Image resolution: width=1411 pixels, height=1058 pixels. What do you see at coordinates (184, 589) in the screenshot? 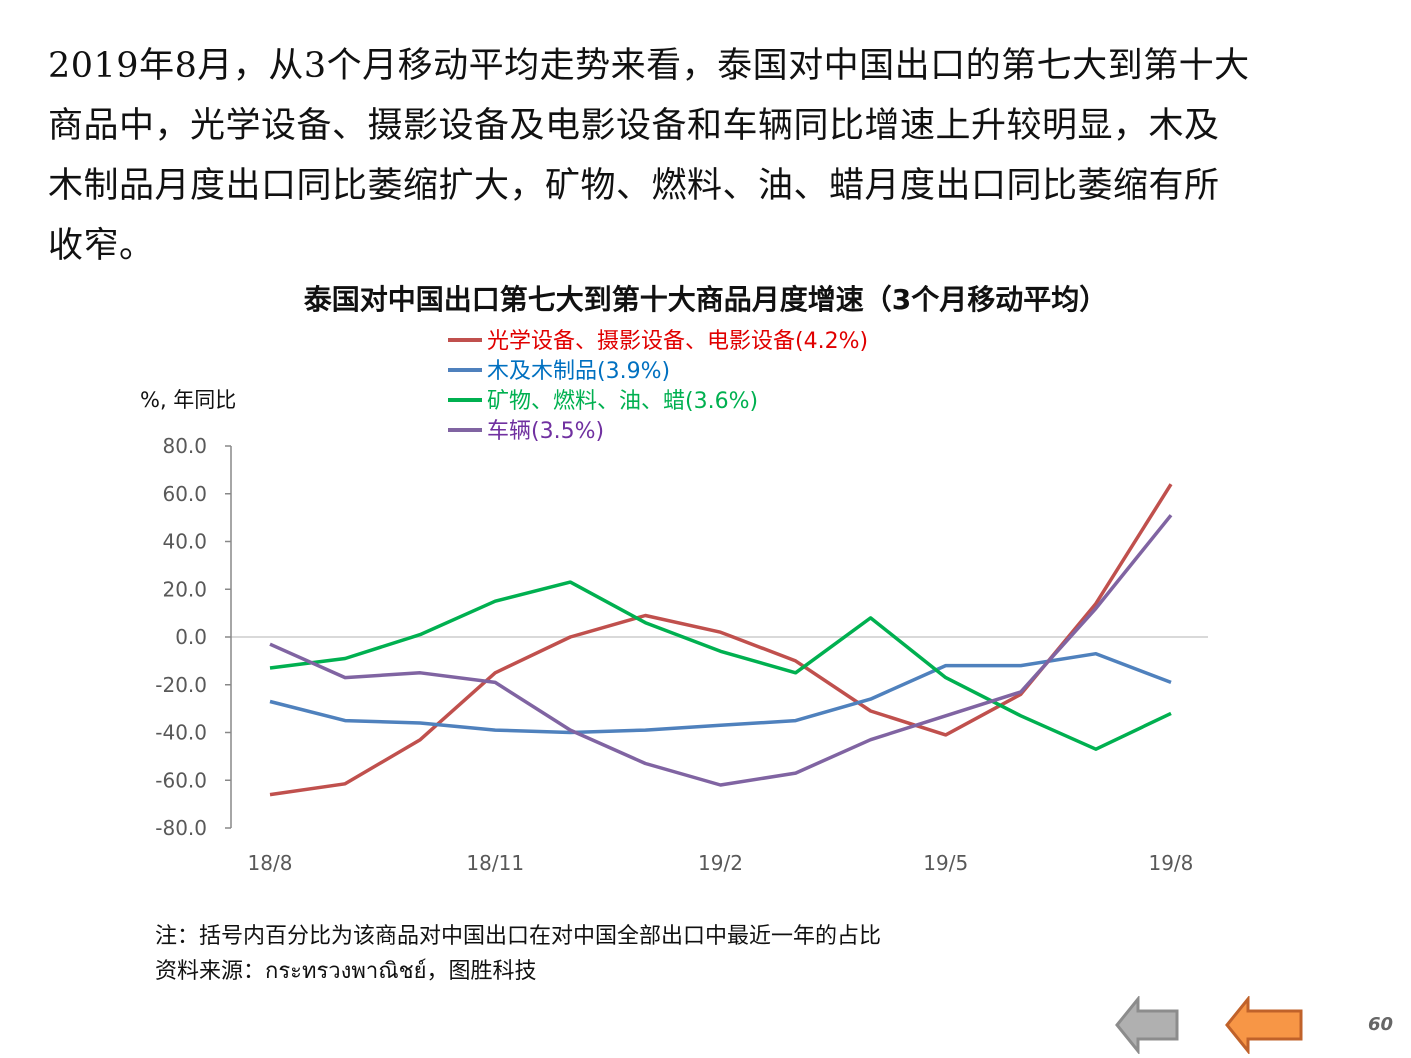
I see `y-tick-label: 20.0` at bounding box center [184, 589].